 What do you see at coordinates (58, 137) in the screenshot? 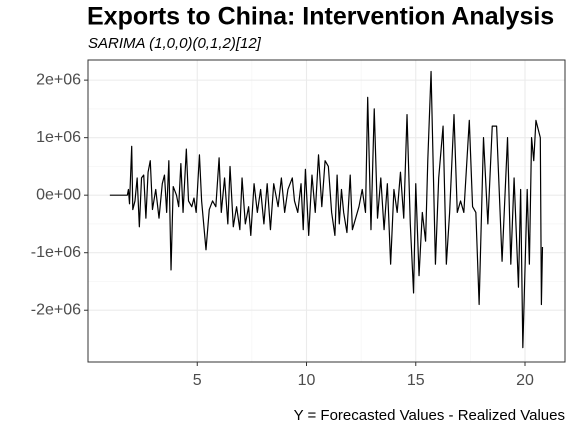
I see `y-tick-label: 1e+06` at bounding box center [58, 137].